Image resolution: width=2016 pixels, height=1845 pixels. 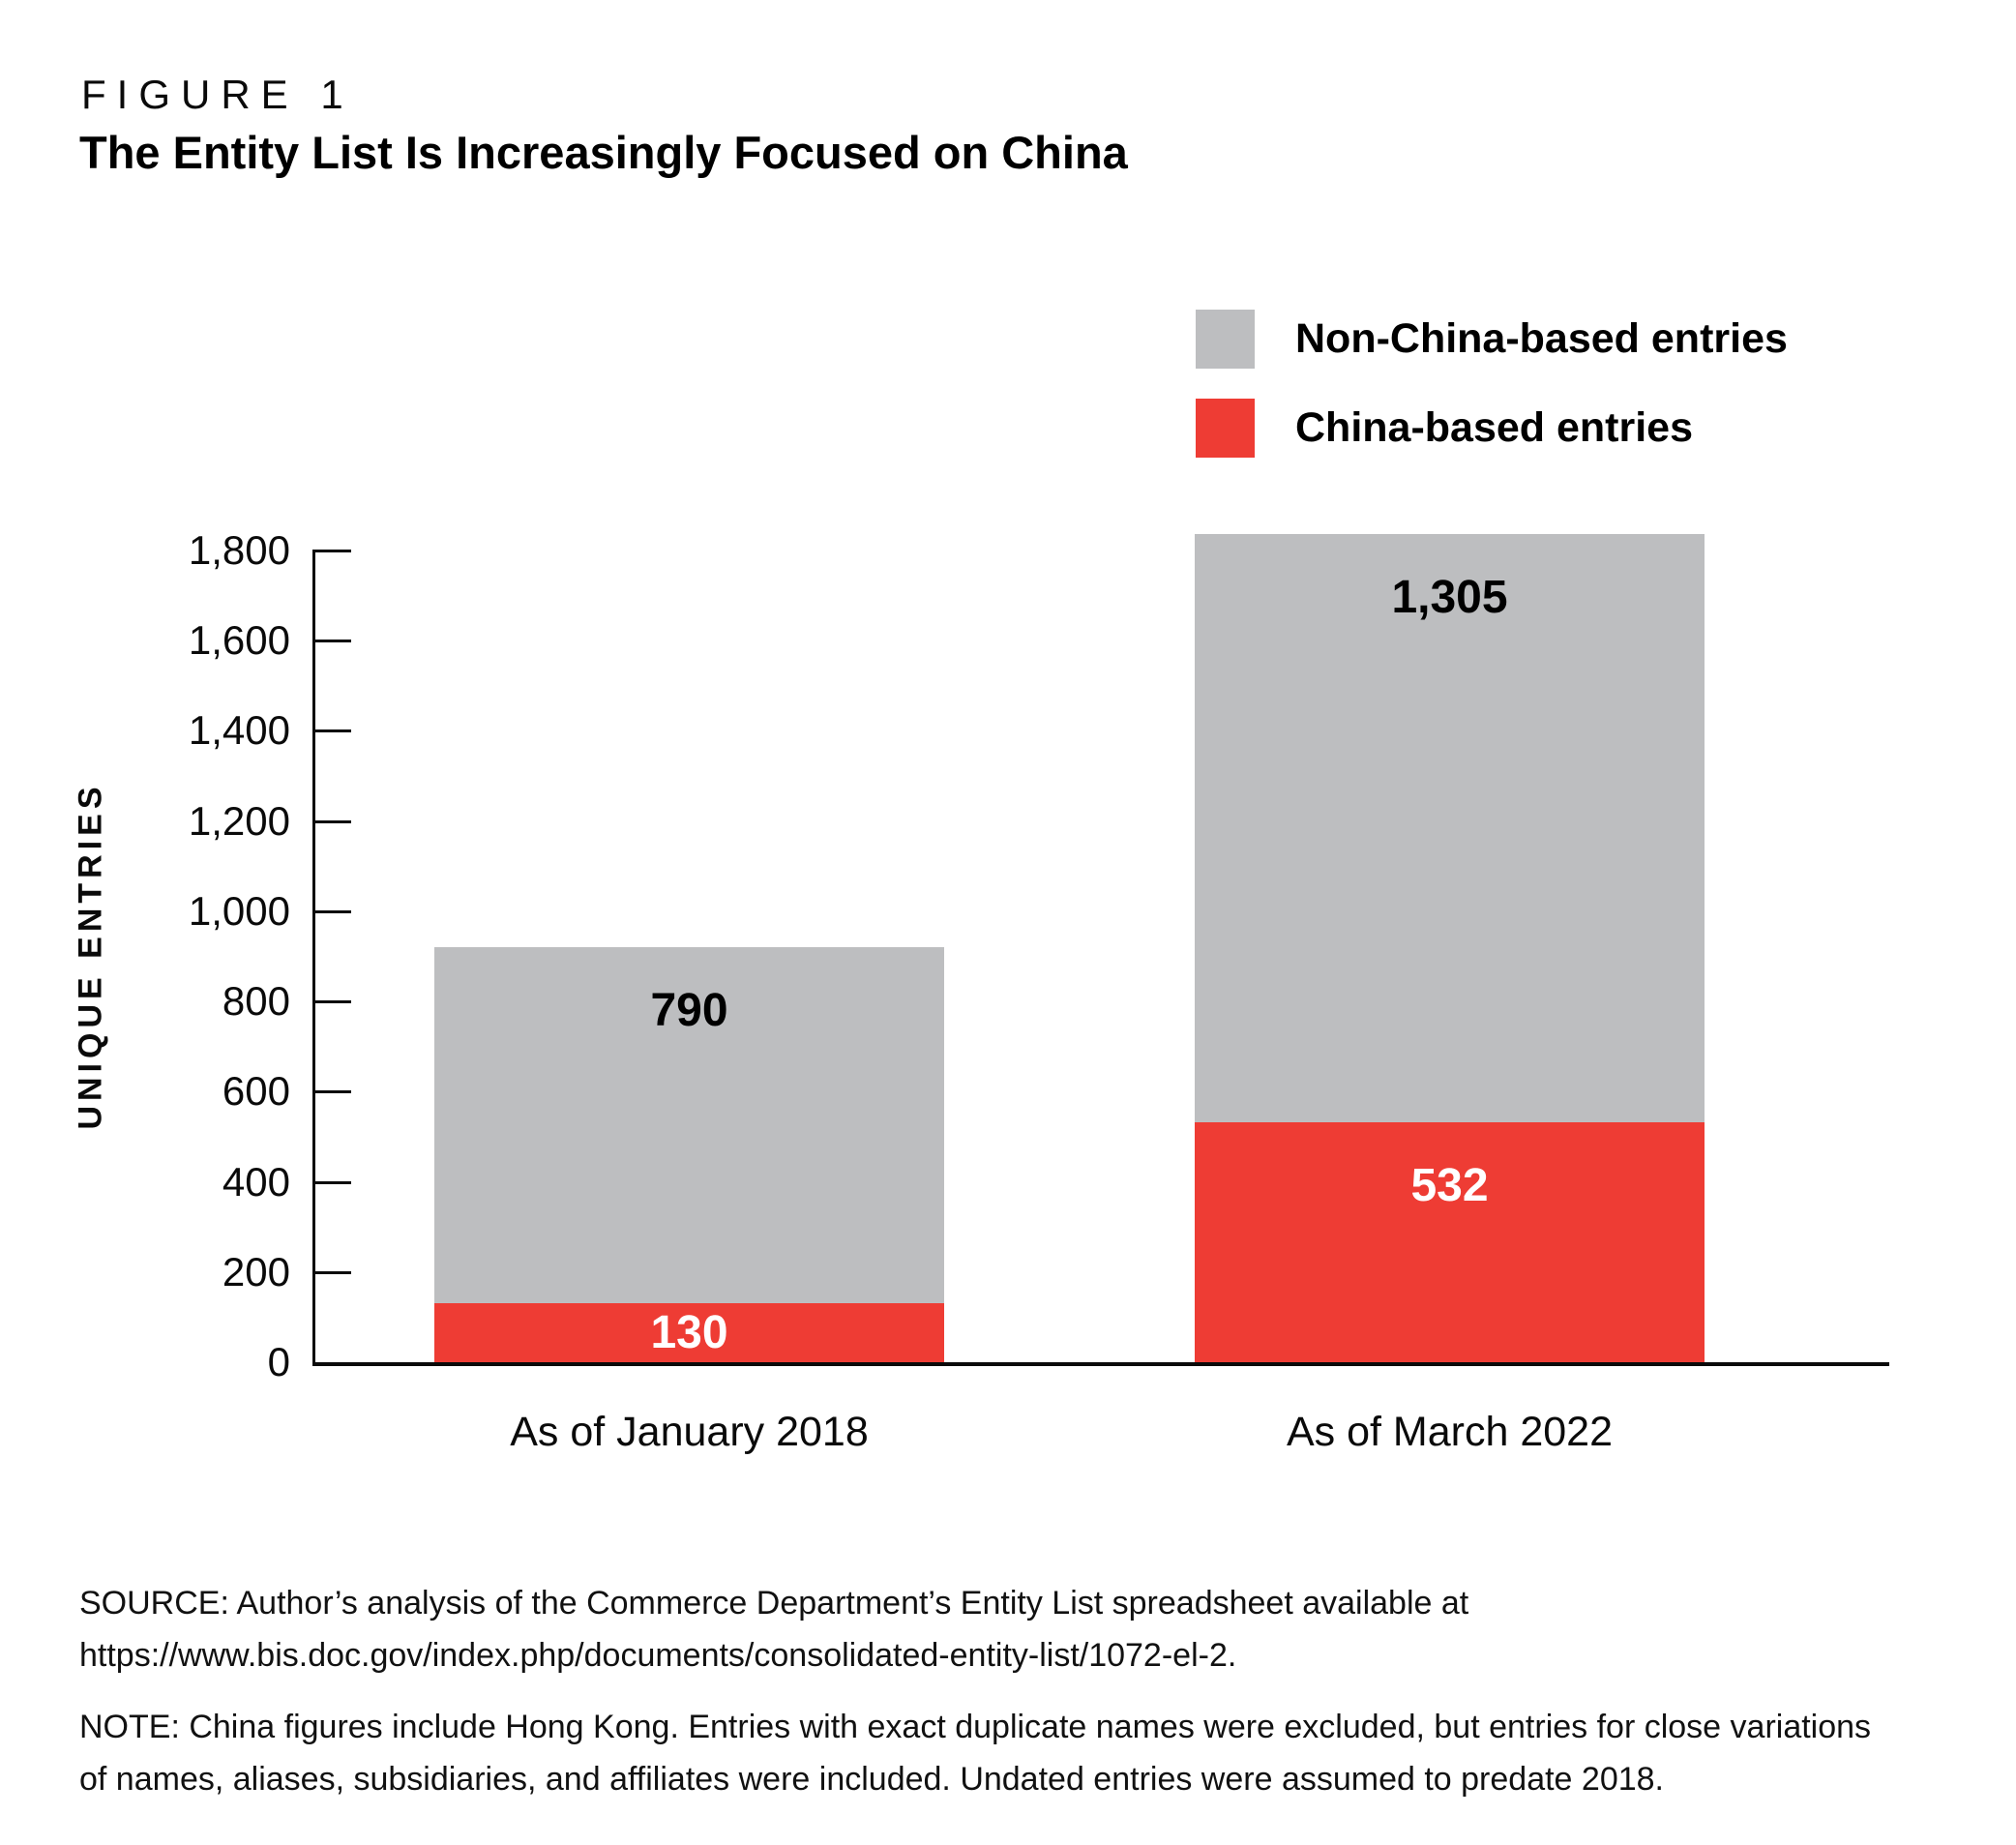 What do you see at coordinates (239, 550) in the screenshot?
I see `y-tick-label-1800: 1,800` at bounding box center [239, 550].